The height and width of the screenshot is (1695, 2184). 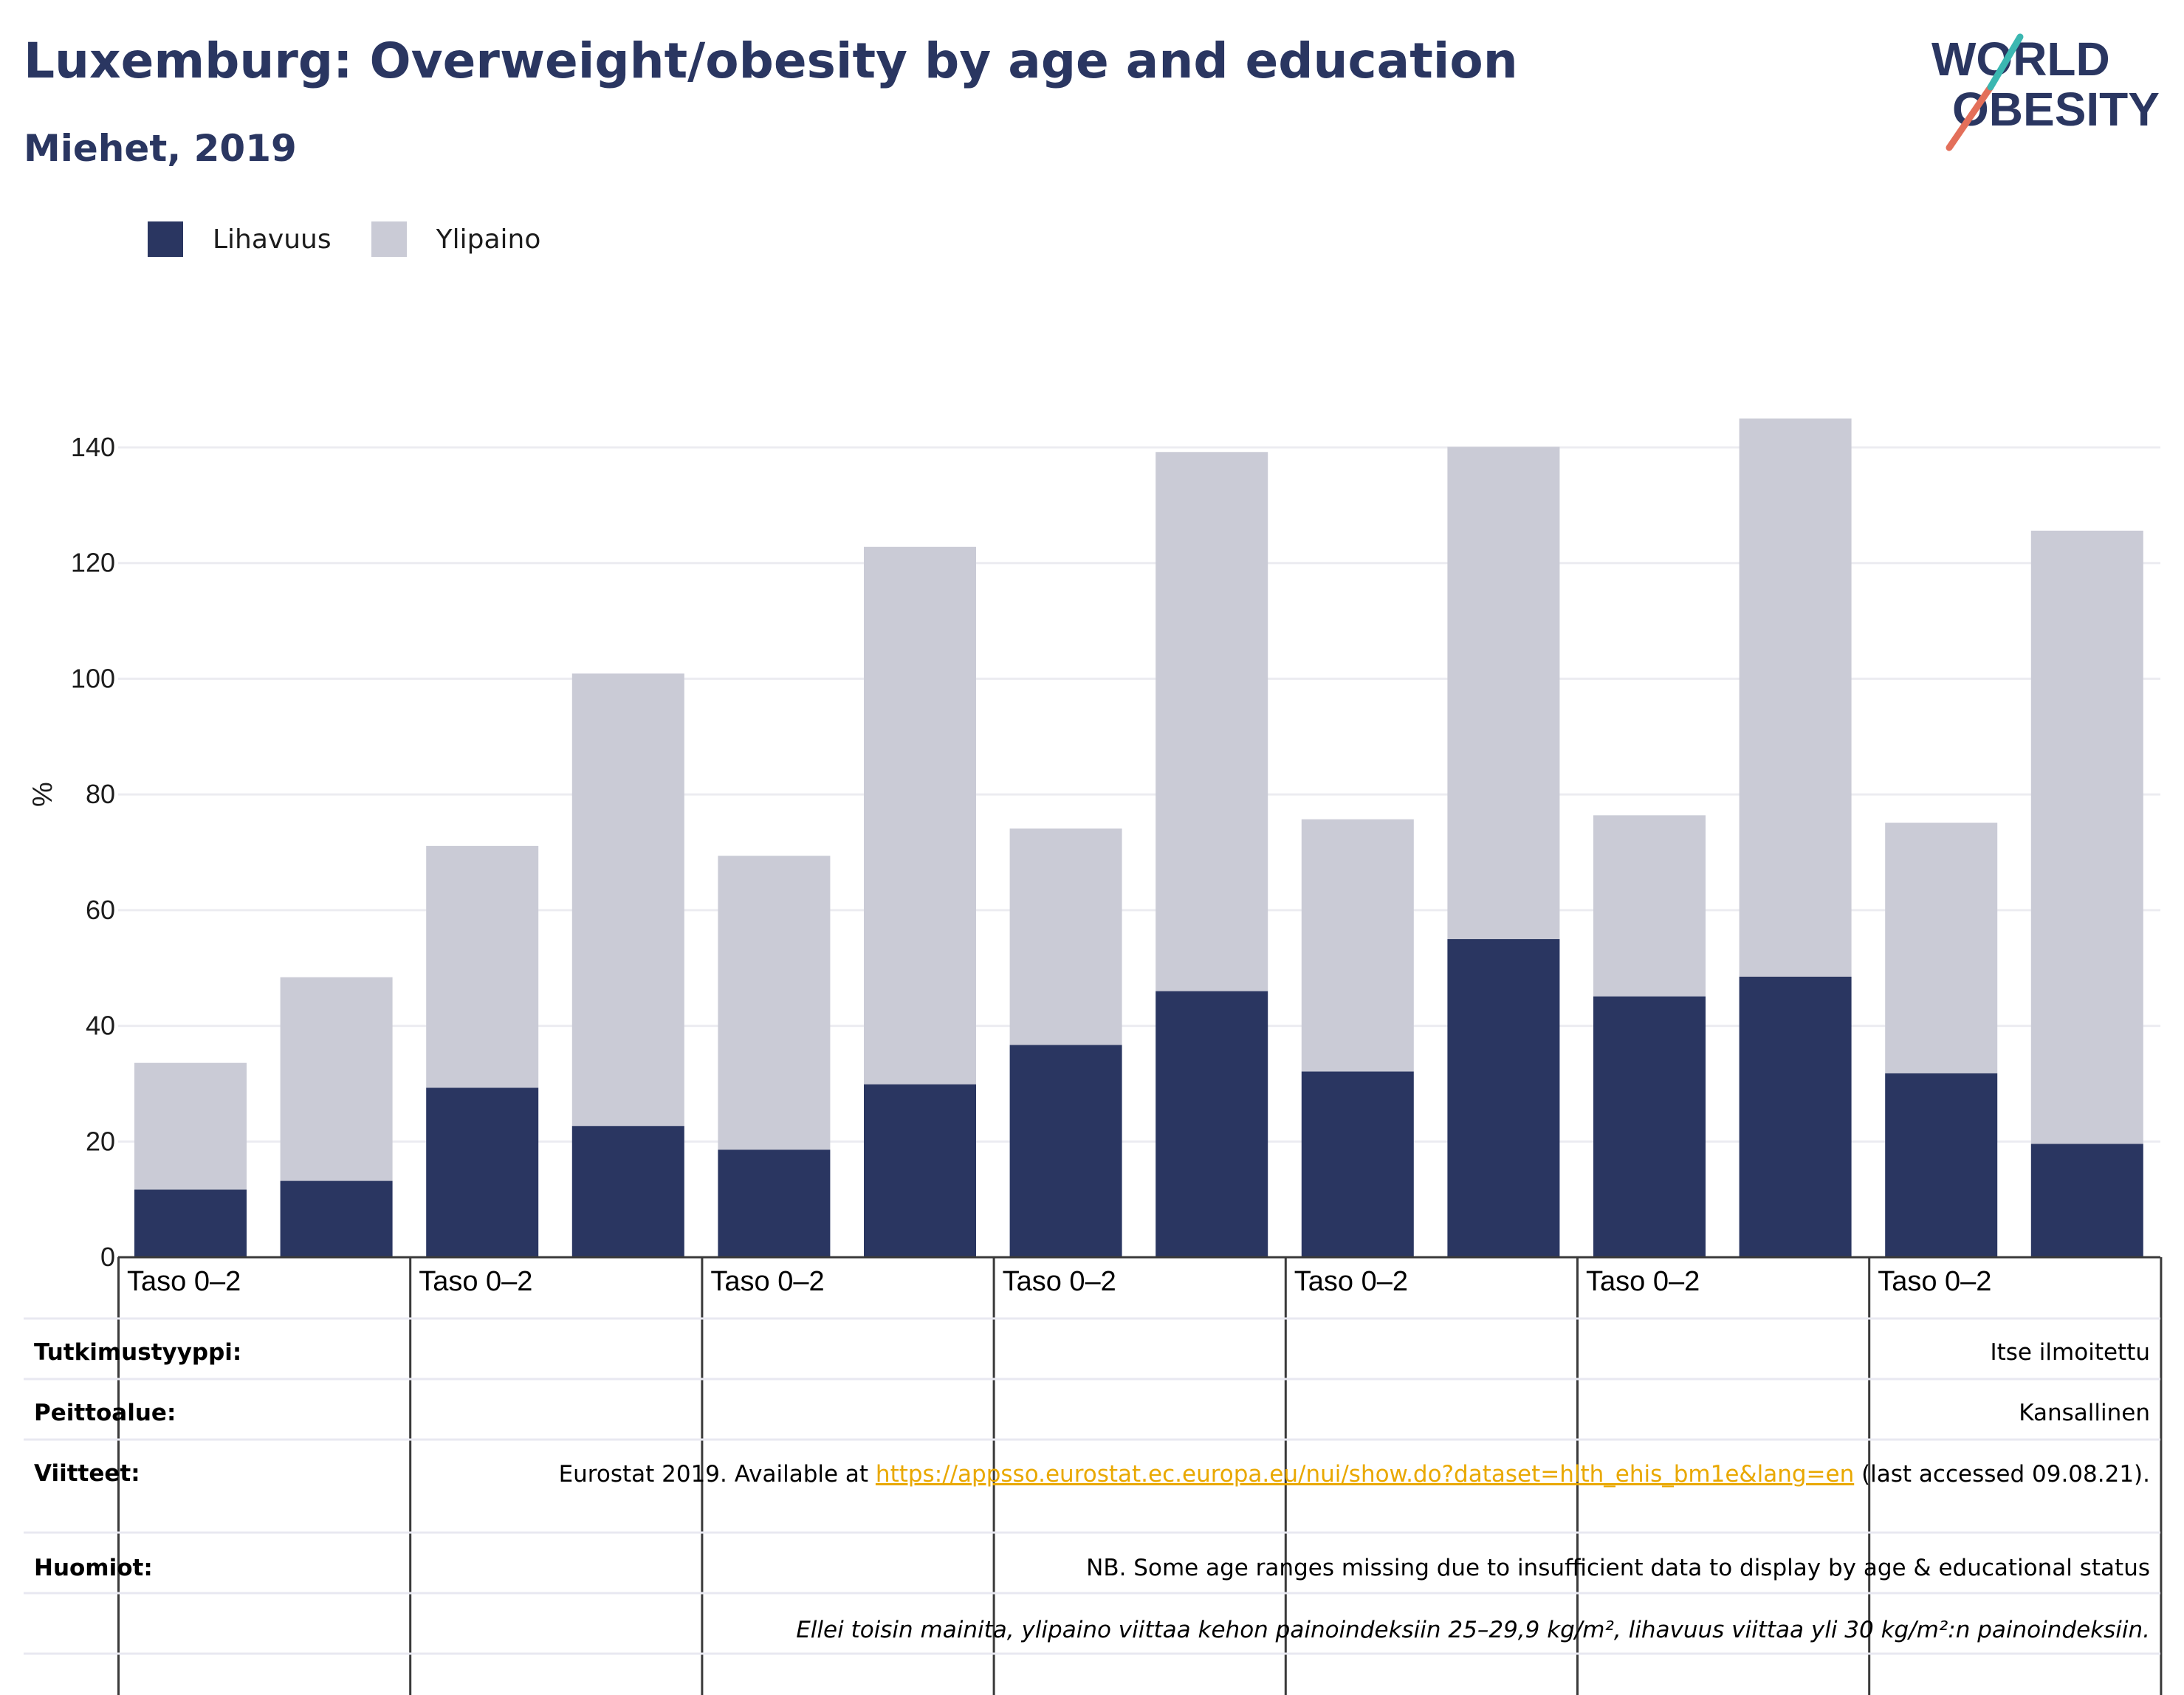 What do you see at coordinates (717, 1474) in the screenshot?
I see `references-prefix: Eurostat 2019. Available at` at bounding box center [717, 1474].